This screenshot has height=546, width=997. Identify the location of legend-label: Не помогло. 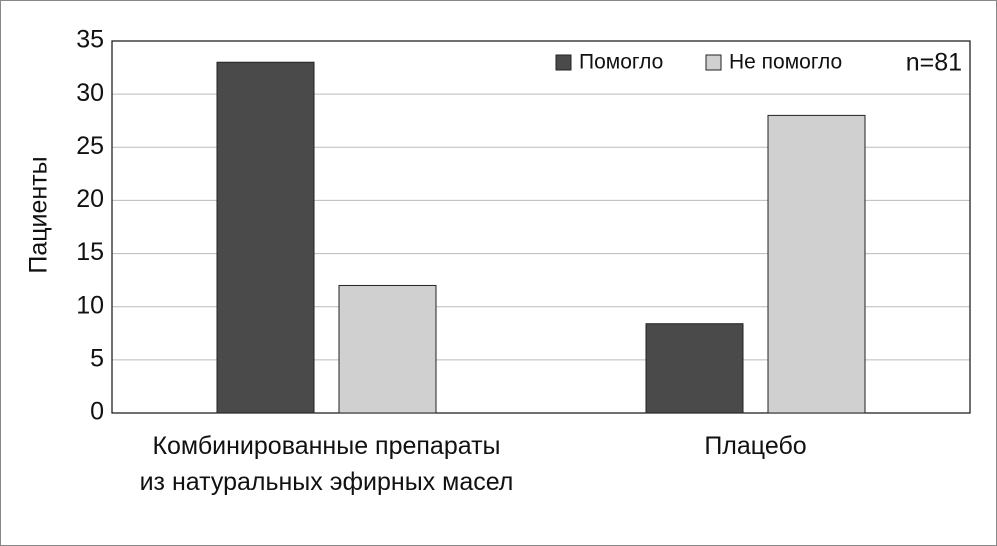
(785, 62).